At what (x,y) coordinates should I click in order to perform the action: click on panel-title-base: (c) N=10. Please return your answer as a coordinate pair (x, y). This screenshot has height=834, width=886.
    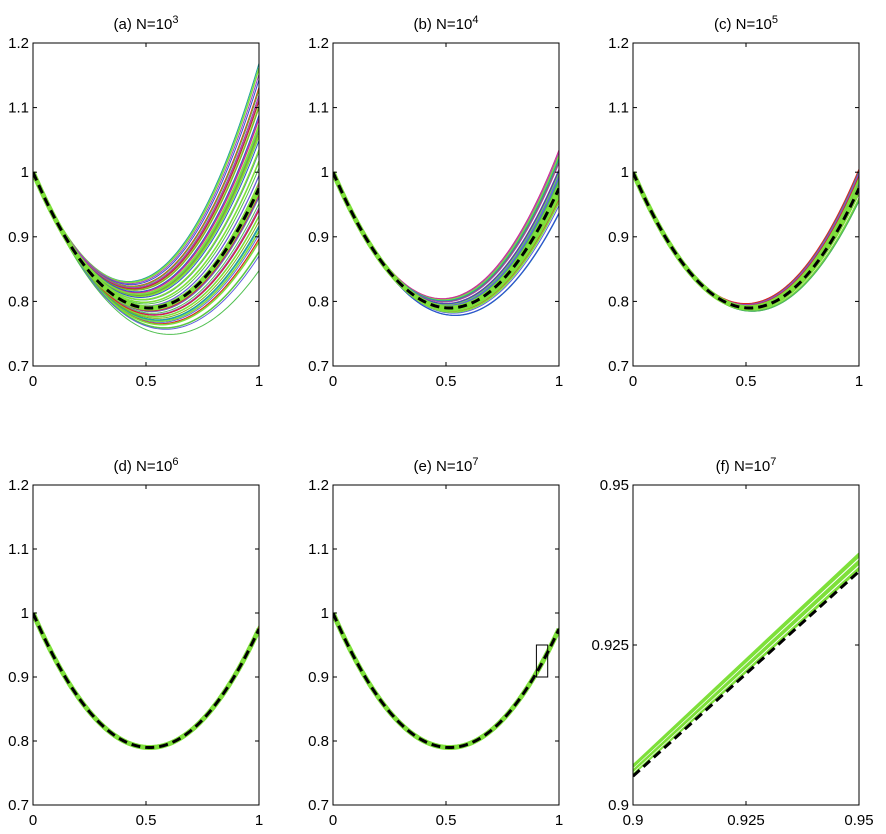
    Looking at the image, I should click on (743, 24).